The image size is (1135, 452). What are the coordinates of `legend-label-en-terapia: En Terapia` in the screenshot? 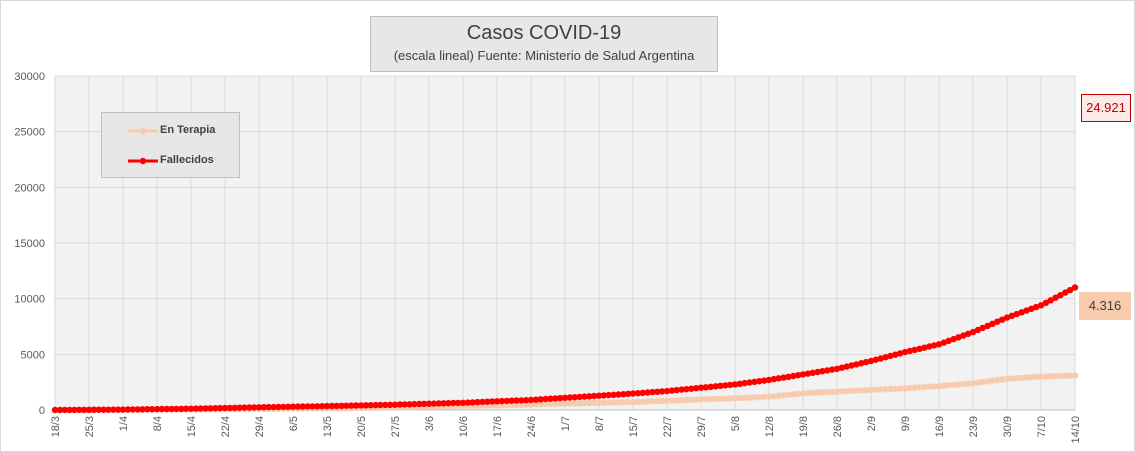 It's located at (188, 130).